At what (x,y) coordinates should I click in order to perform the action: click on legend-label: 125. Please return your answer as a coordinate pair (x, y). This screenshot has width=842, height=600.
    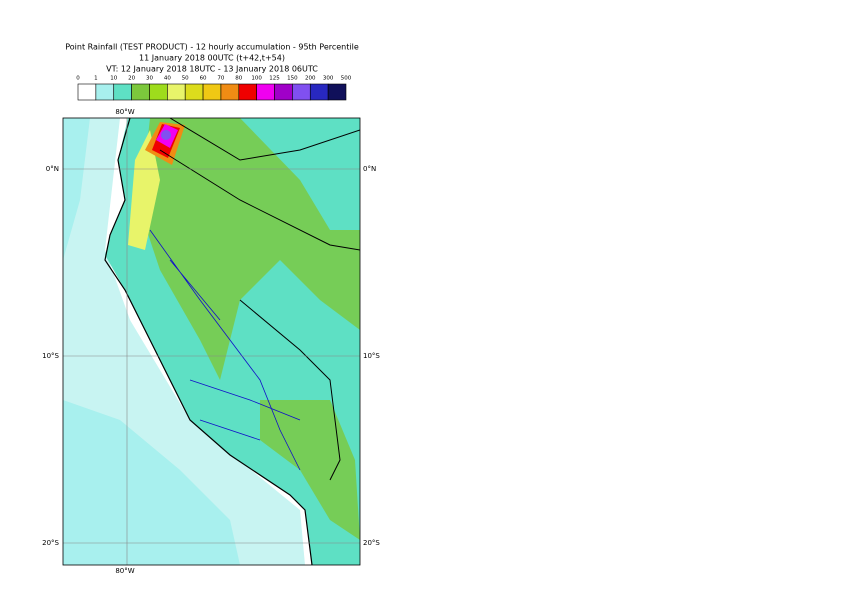
    Looking at the image, I should click on (274, 79).